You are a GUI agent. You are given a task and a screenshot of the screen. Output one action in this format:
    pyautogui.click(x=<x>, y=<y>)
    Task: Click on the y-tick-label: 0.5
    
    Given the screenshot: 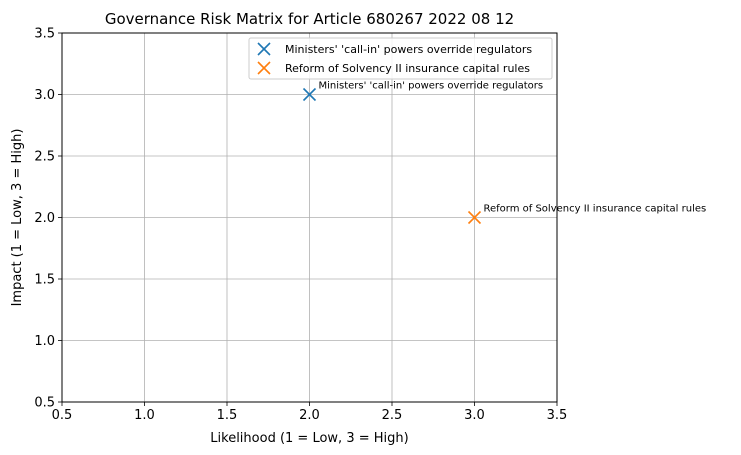 What is the action you would take?
    pyautogui.click(x=44, y=403)
    